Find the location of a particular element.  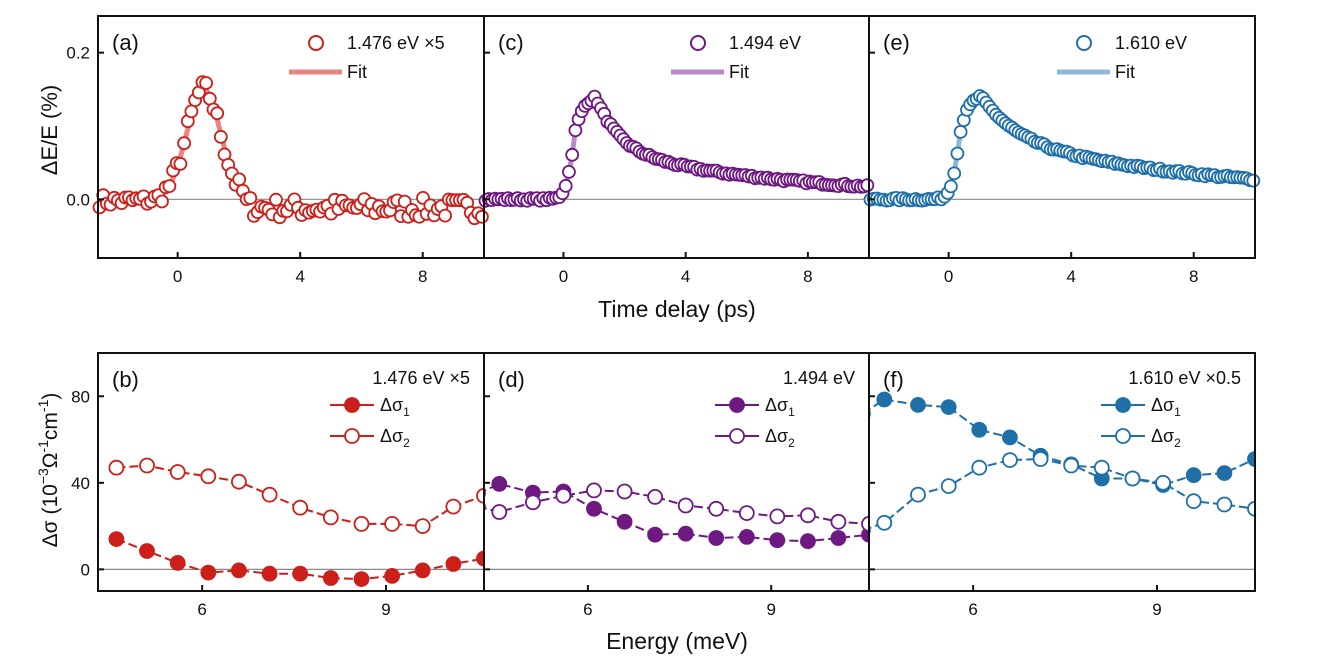

bottom-3-frame is located at coordinates (1062, 472).